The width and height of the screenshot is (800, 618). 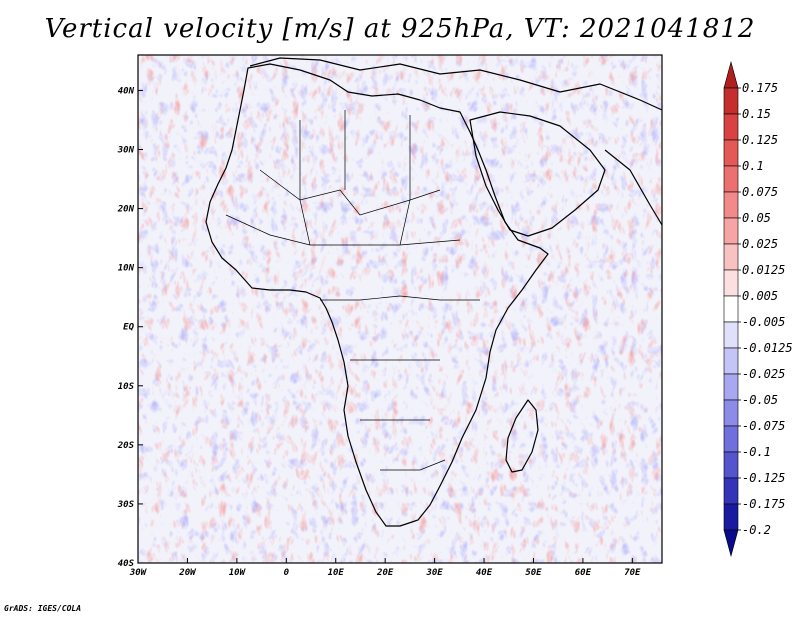 I want to click on colorbar-label: -0.025, so click(x=763, y=374).